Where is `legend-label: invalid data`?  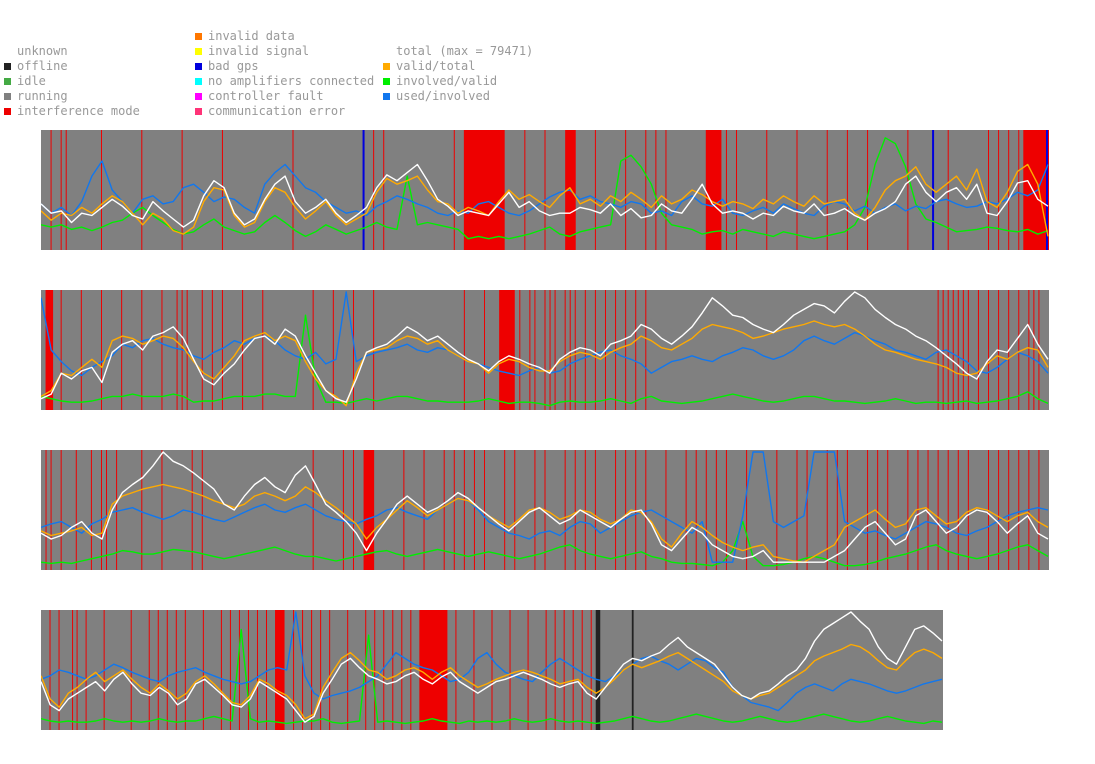 legend-label: invalid data is located at coordinates (251, 36).